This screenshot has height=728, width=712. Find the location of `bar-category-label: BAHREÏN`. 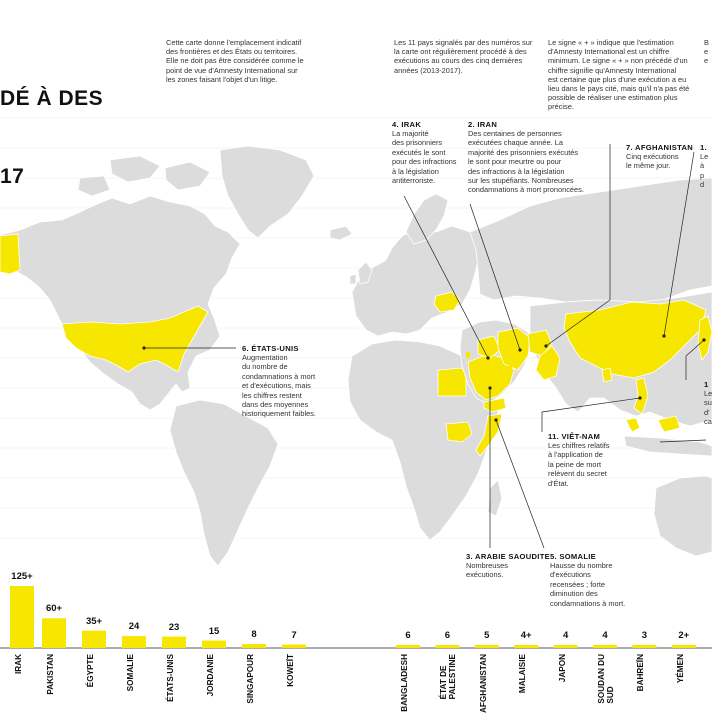

bar-category-label: BAHREÏN is located at coordinates (641, 673).